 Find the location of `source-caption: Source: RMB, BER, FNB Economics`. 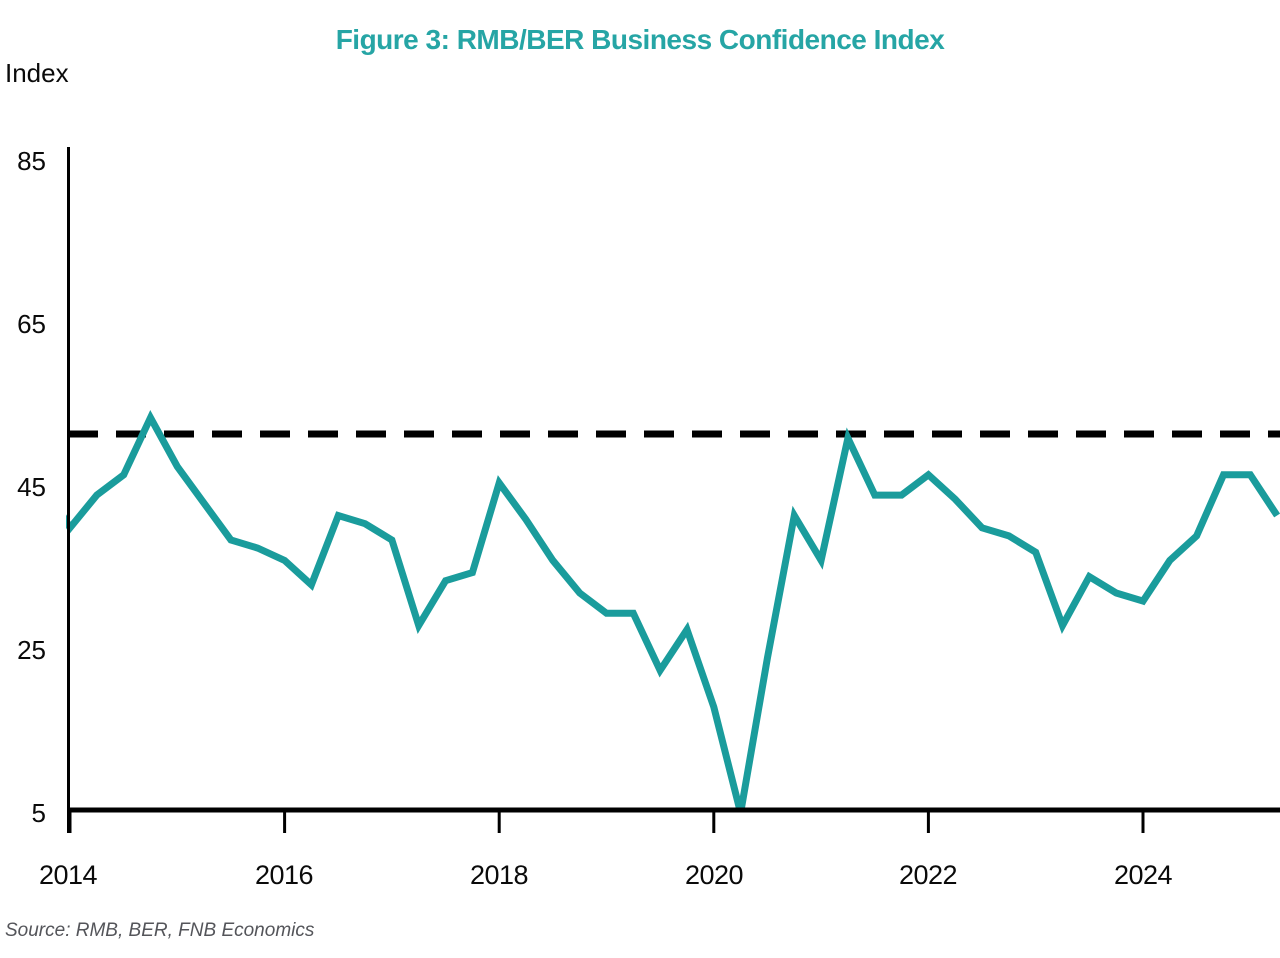

source-caption: Source: RMB, BER, FNB Economics is located at coordinates (160, 930).